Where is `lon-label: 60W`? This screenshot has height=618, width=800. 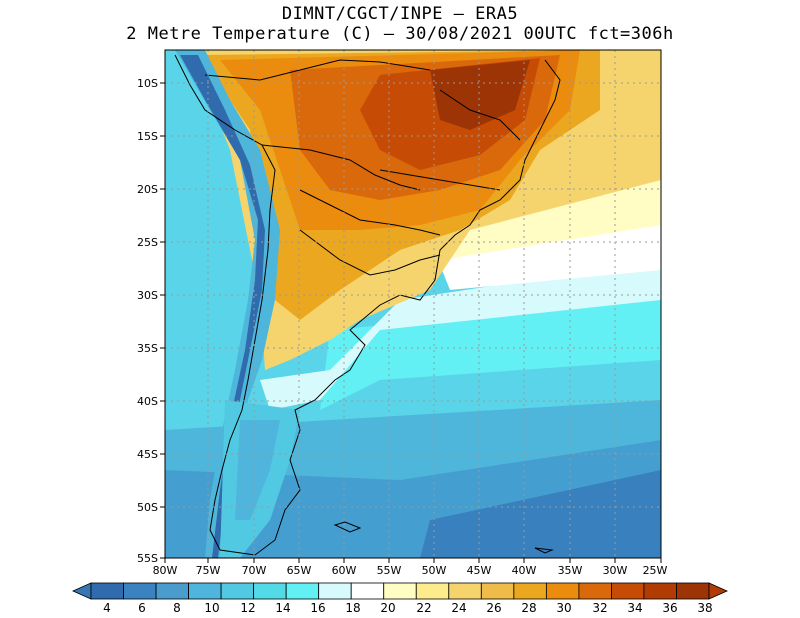 lon-label: 60W is located at coordinates (344, 570).